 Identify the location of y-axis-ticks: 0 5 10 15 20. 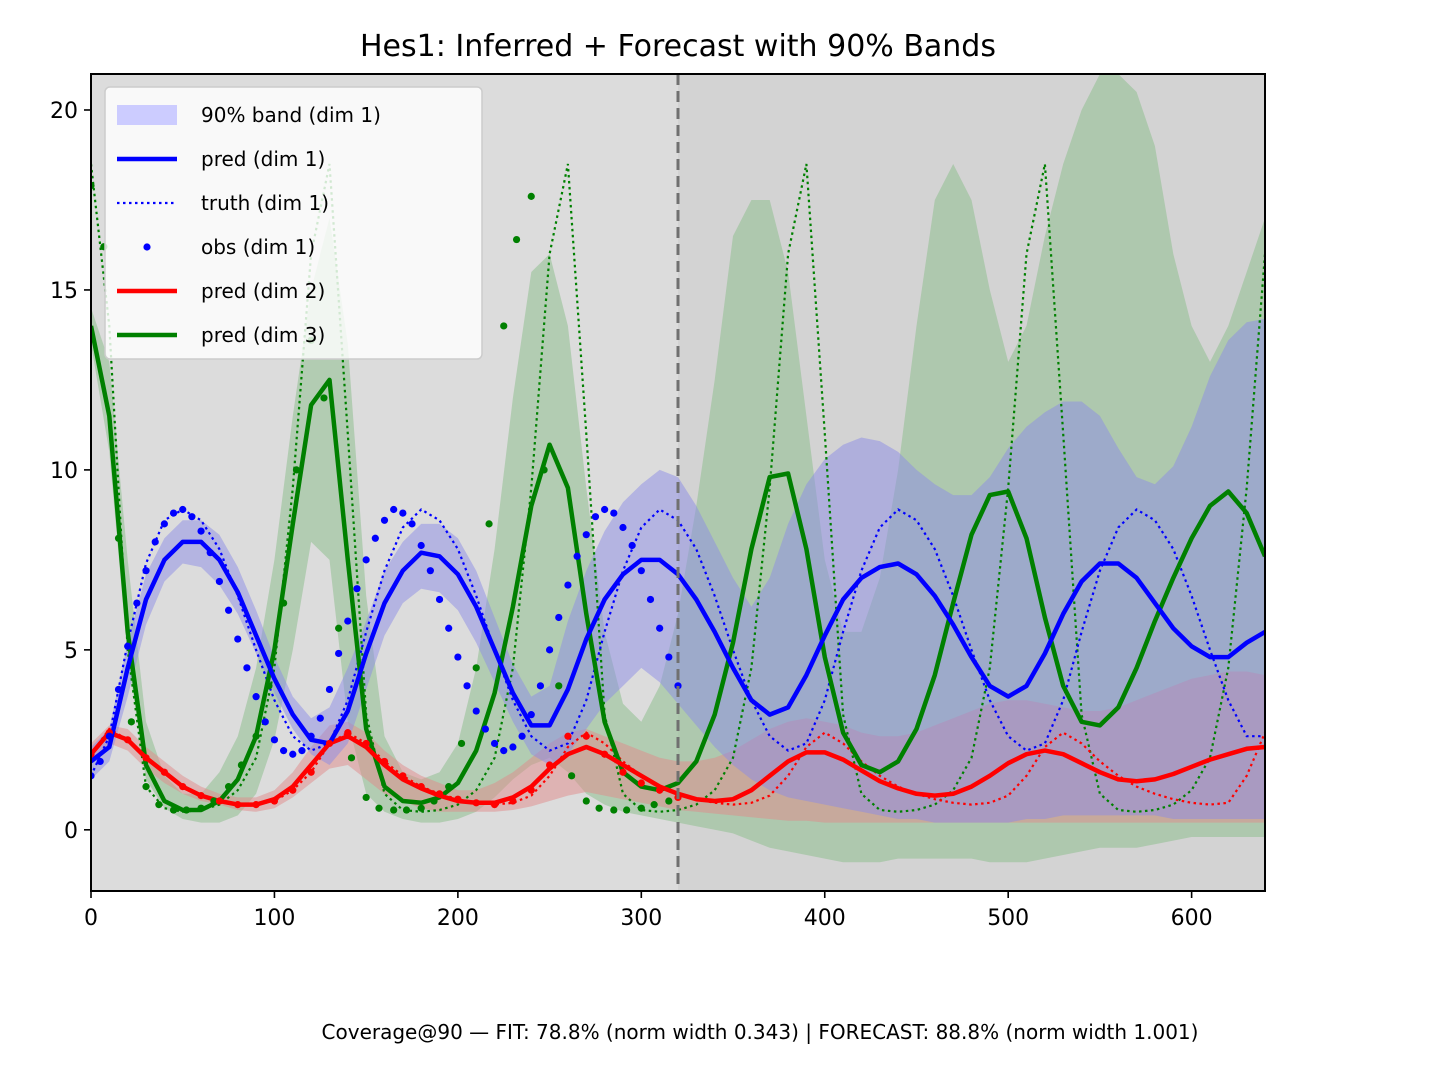
(70, 471).